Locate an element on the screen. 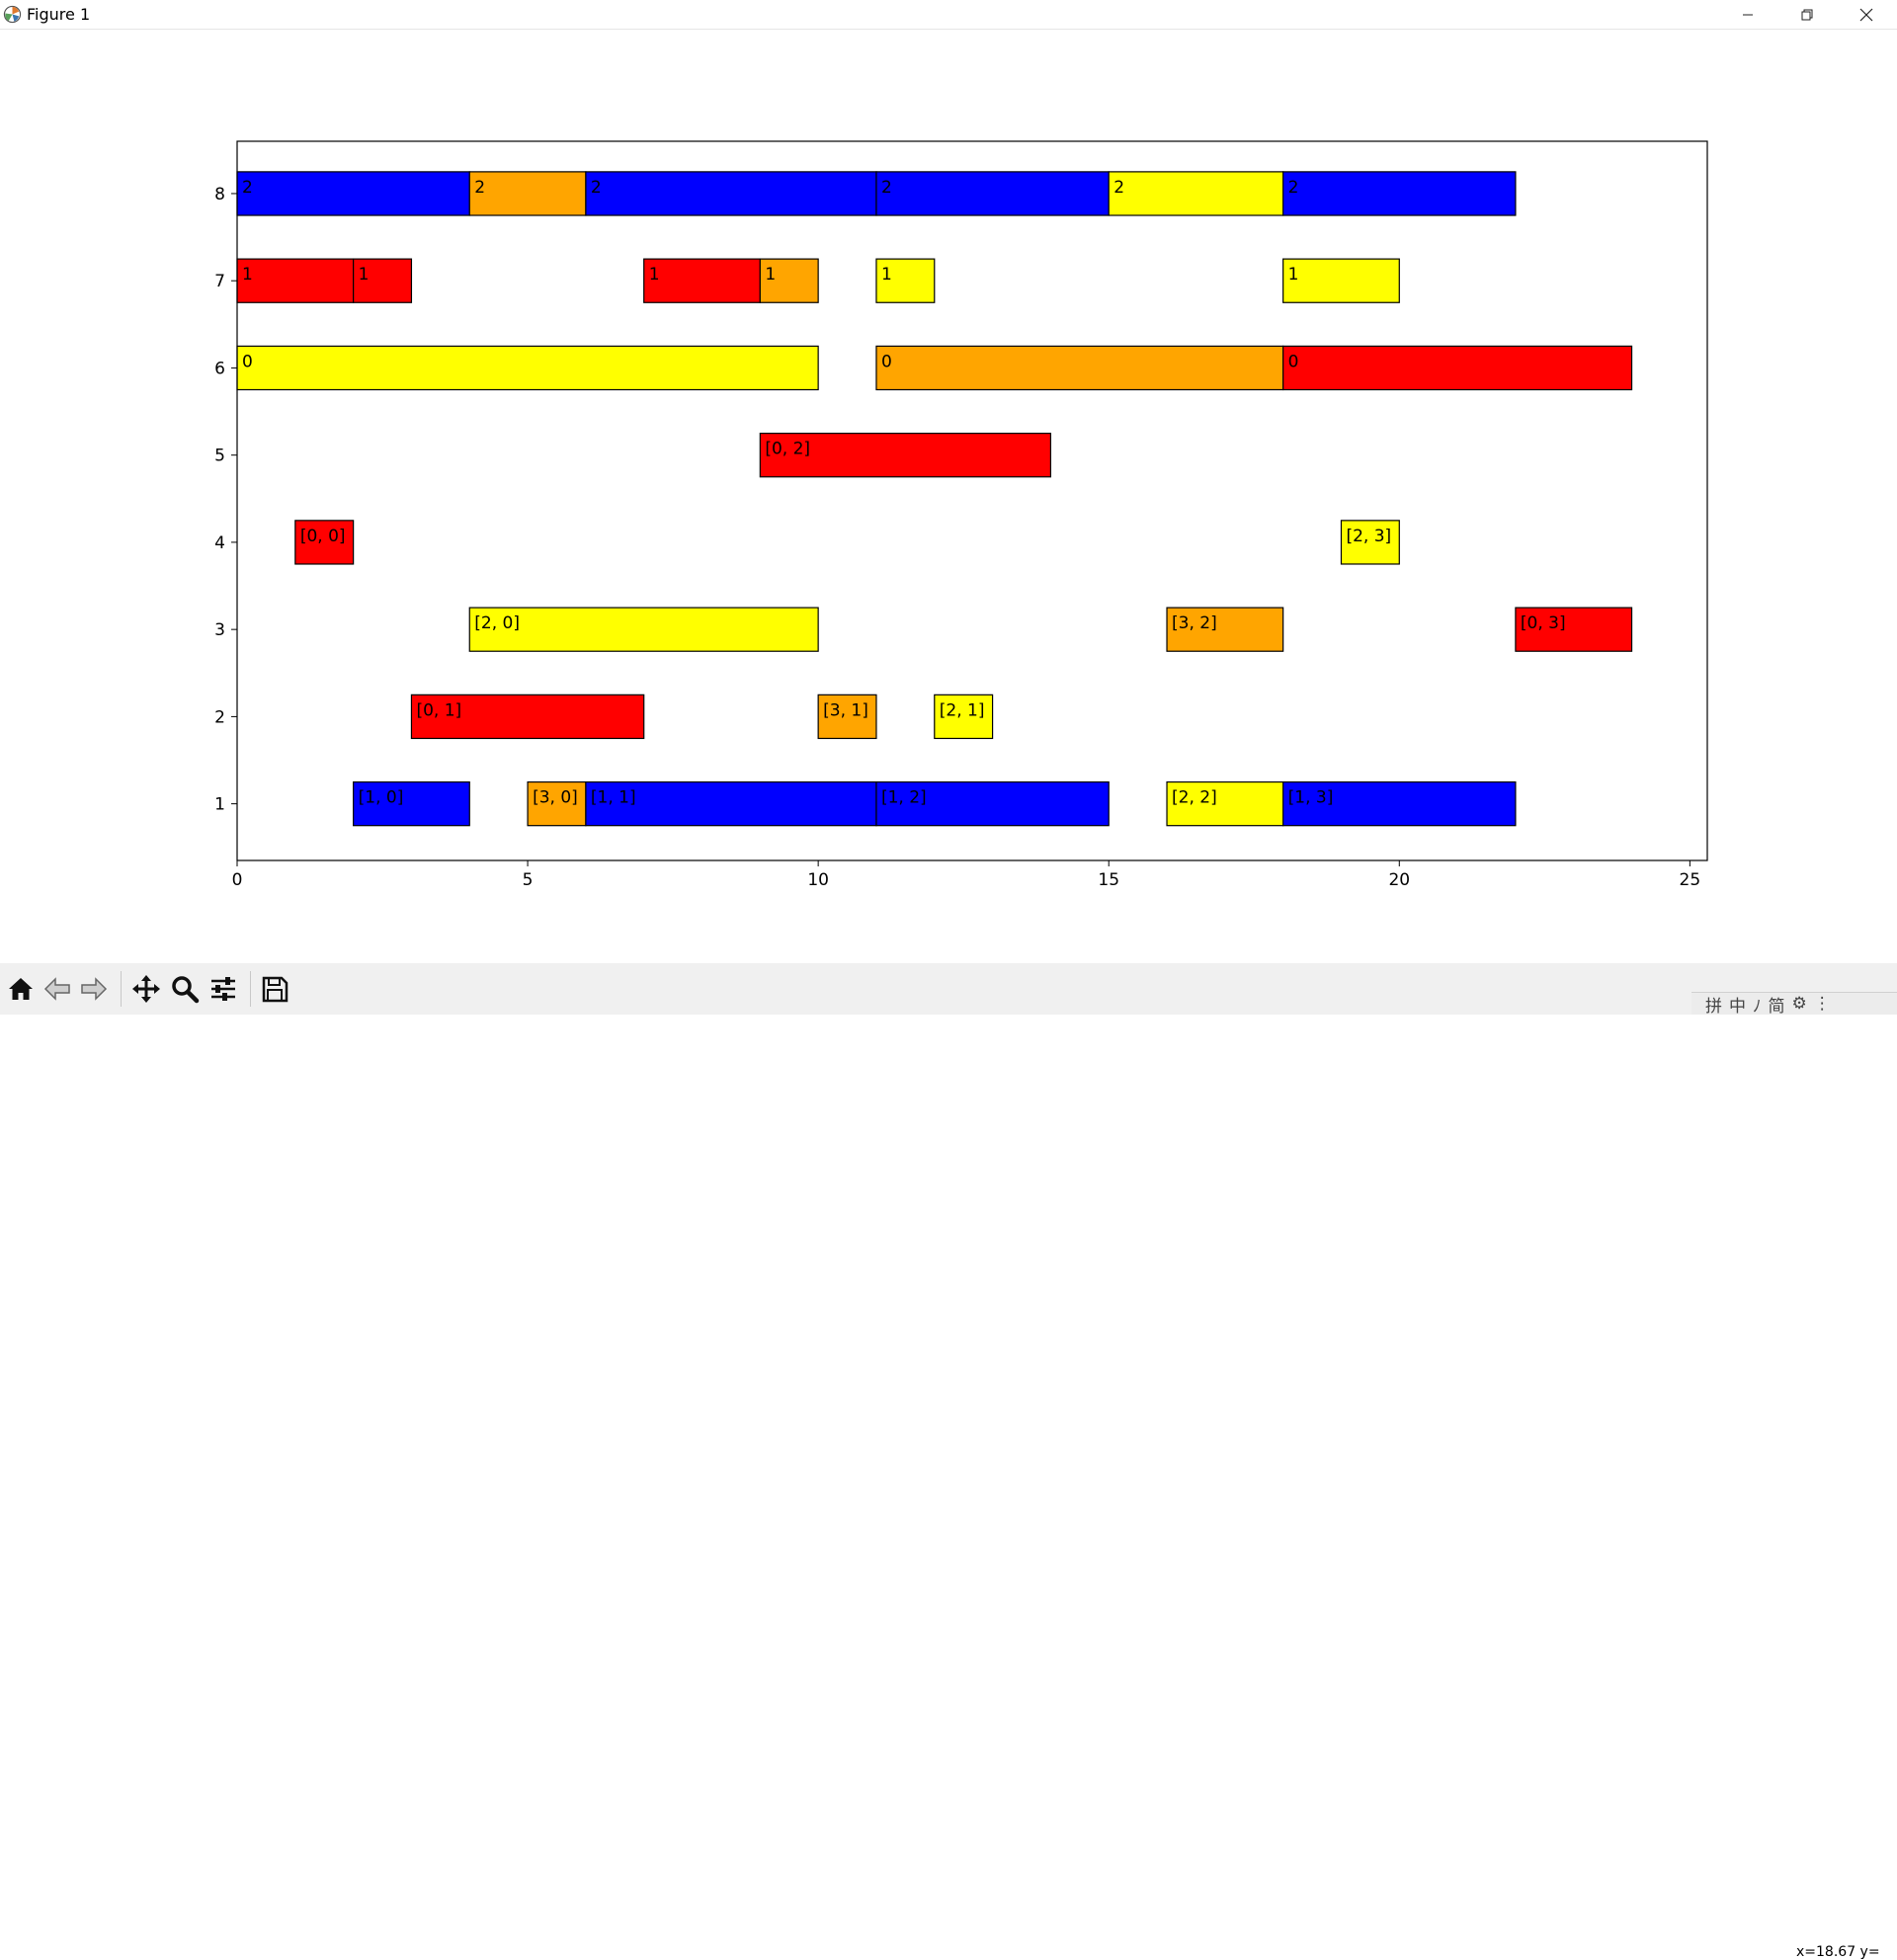  ime-item: ⋮ is located at coordinates (1822, 1004).